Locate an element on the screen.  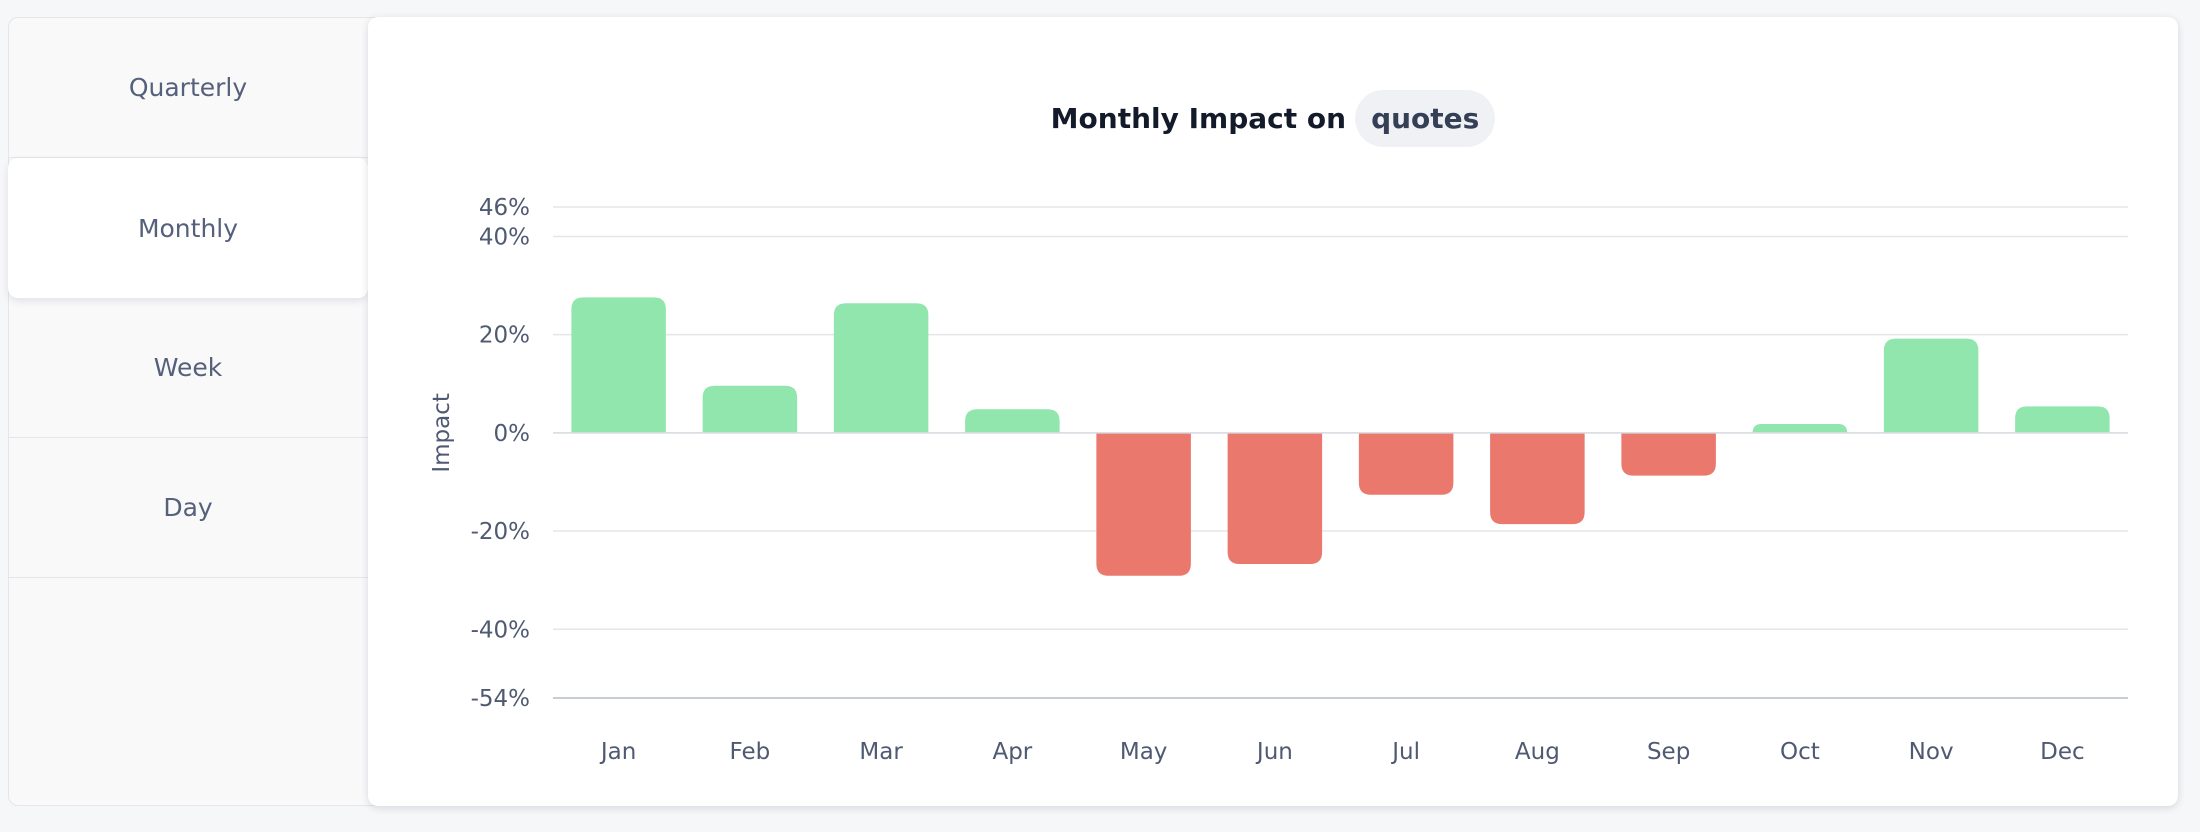
x-tick-label: May is located at coordinates (1144, 752).